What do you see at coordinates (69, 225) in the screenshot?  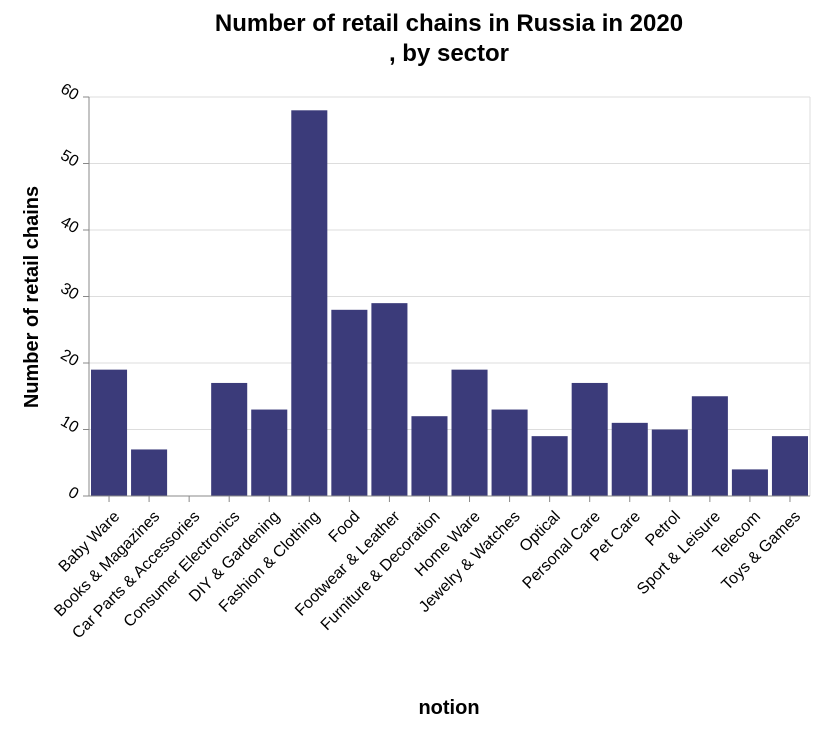 I see `y-tick-label: 40` at bounding box center [69, 225].